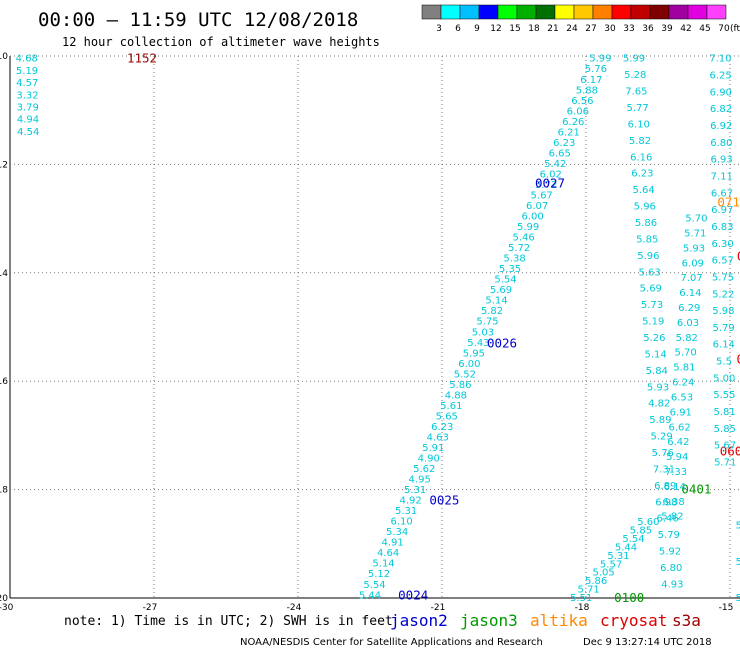 The image size is (740, 650). What do you see at coordinates (533, 217) in the screenshot?
I see `swh-value: 6.00` at bounding box center [533, 217].